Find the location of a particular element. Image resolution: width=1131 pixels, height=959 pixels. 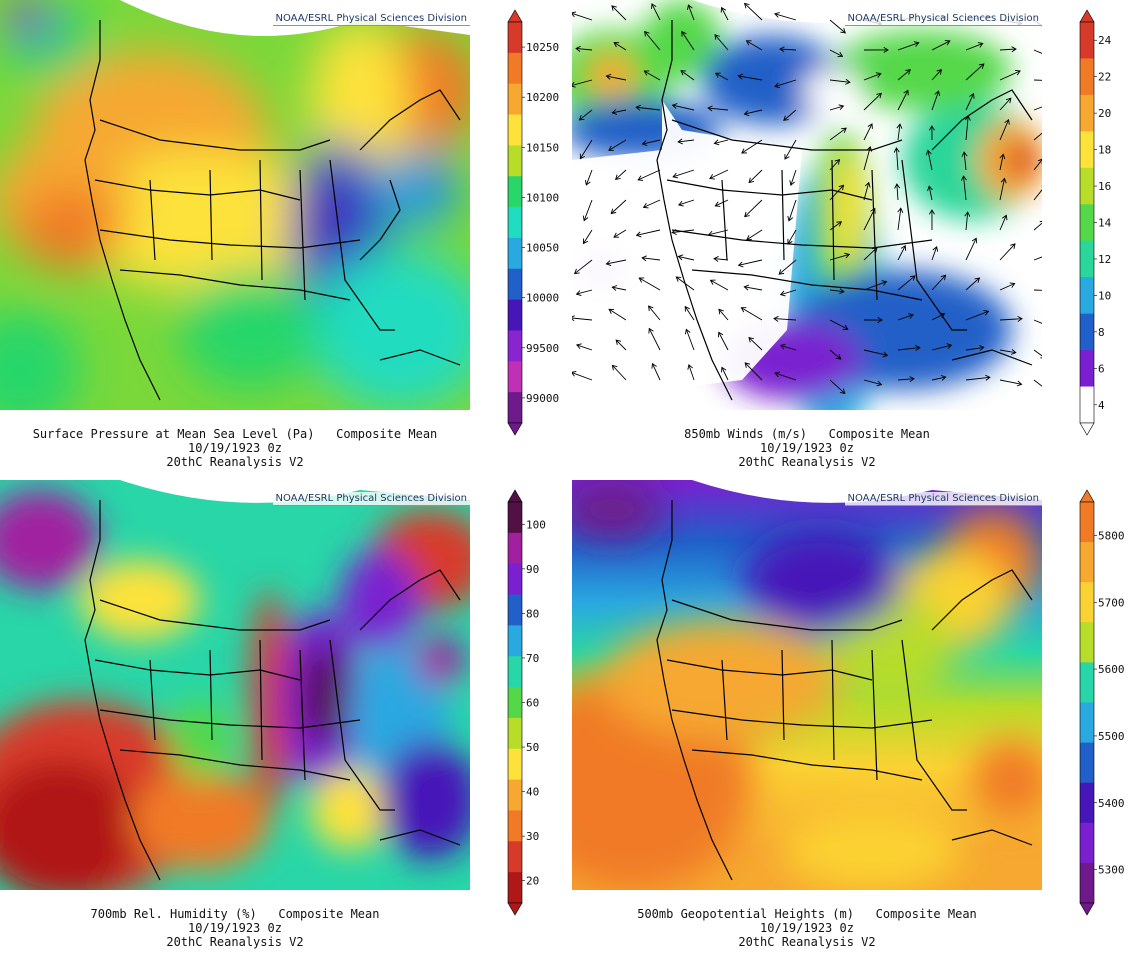

colorbar-tick-label: 99000 is located at coordinates (542, 398).